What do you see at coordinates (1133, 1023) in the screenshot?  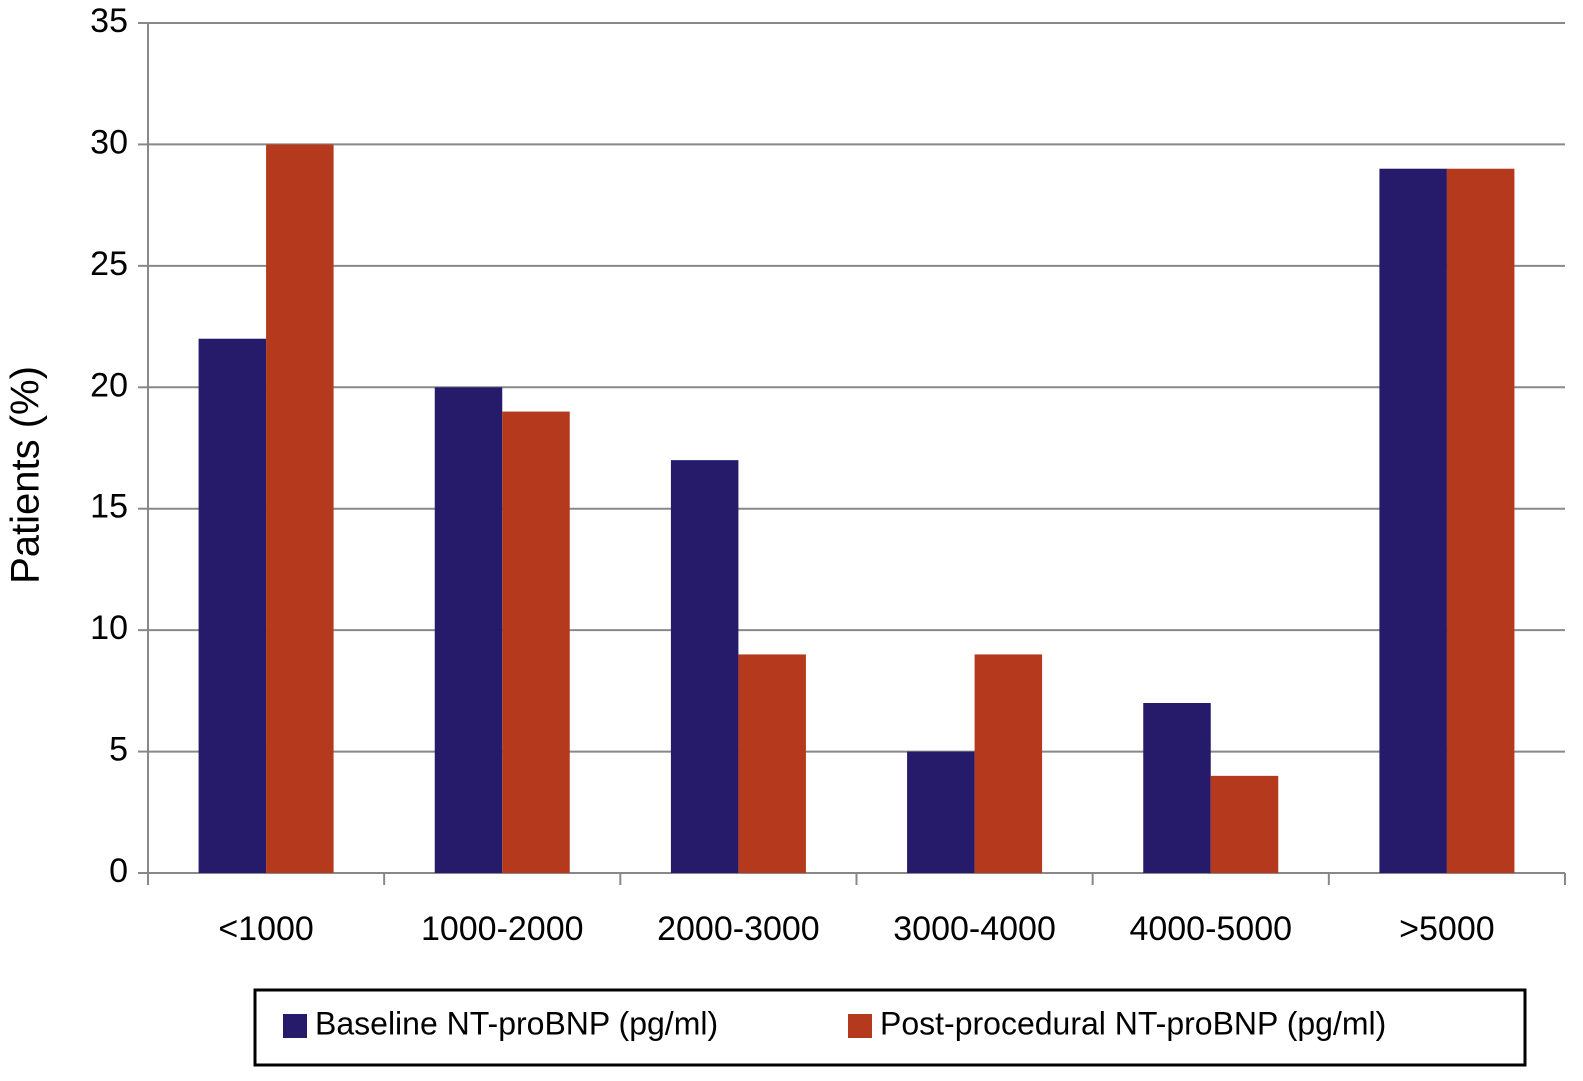 I see `legend-label: Post-procedural NT-proBNP (pg/ml)` at bounding box center [1133, 1023].